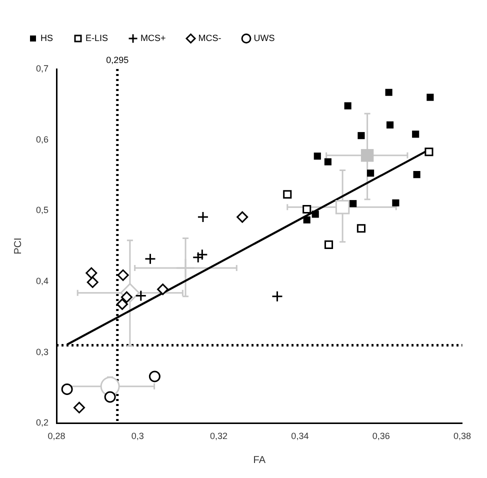  I want to click on legend-label: UWS, so click(264, 37).